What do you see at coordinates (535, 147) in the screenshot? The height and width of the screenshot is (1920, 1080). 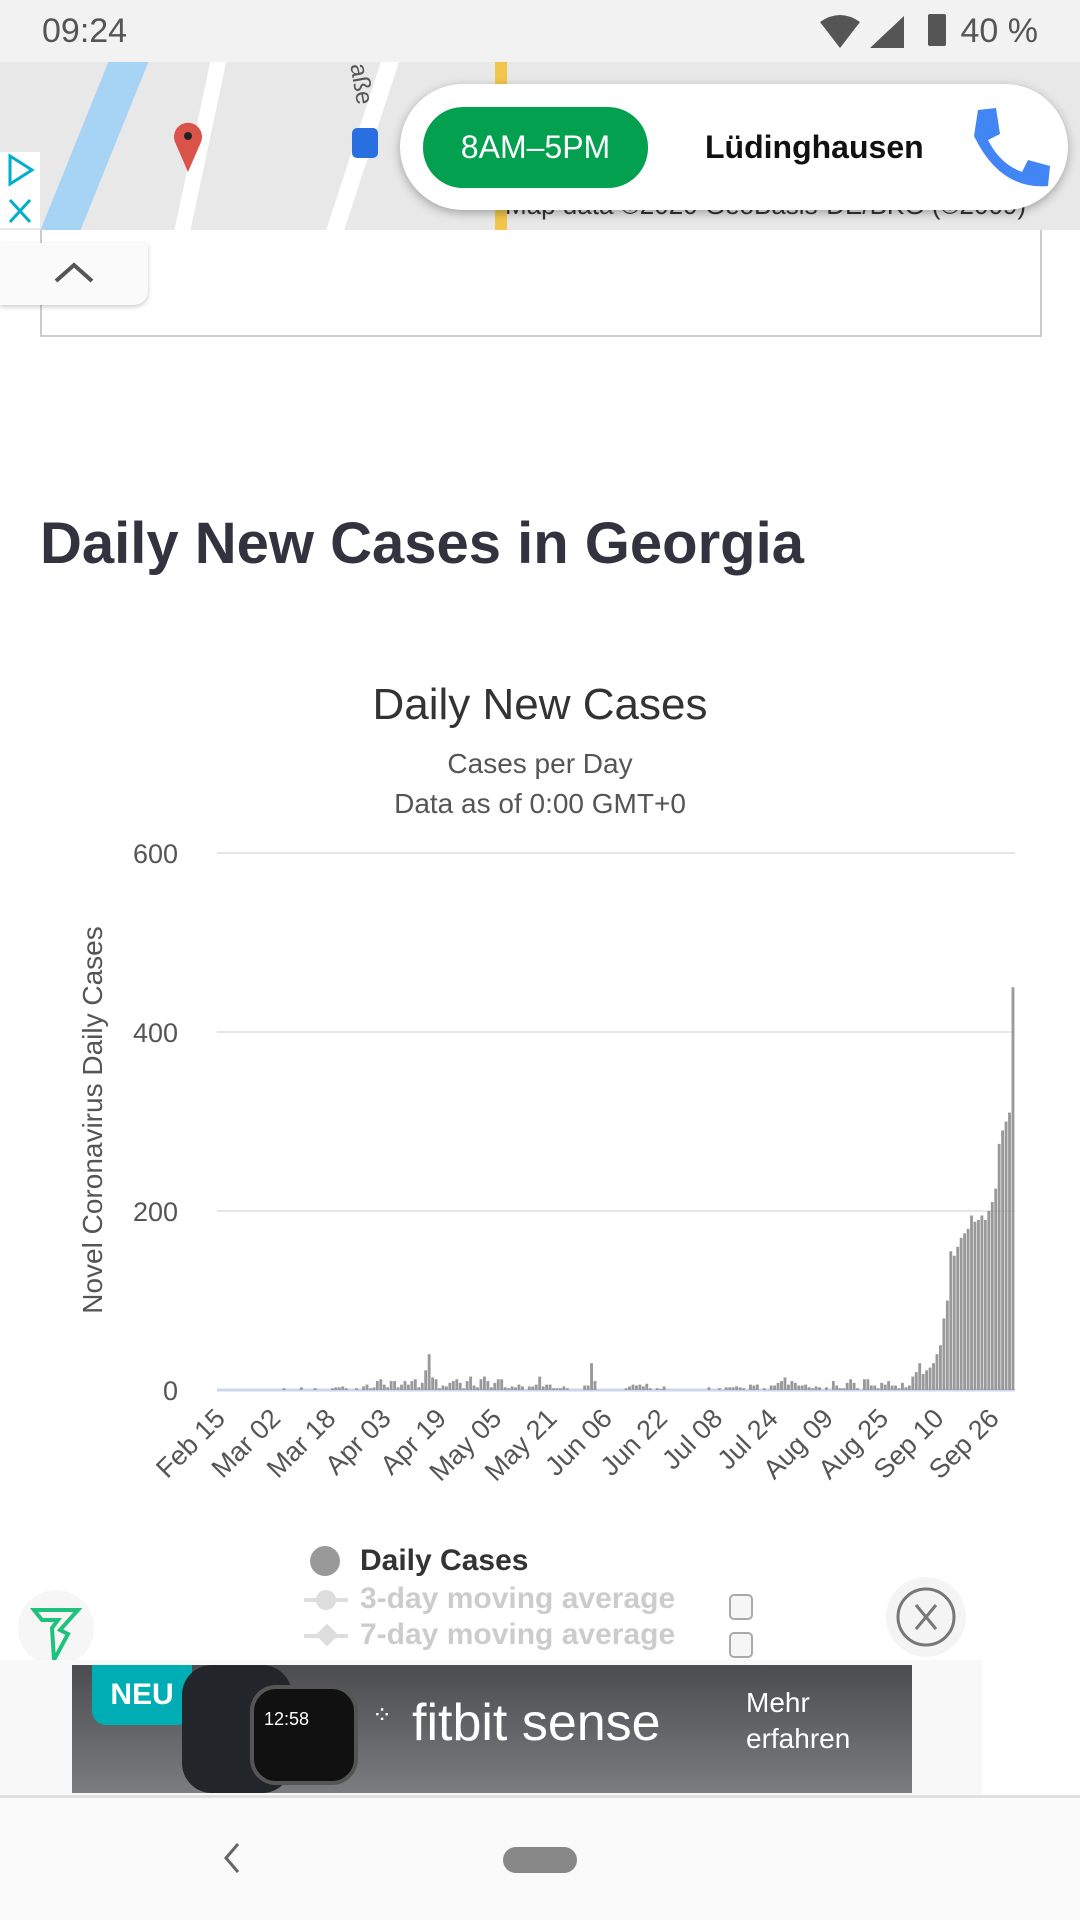 I see `hours-badge: 8AM–5PM` at bounding box center [535, 147].